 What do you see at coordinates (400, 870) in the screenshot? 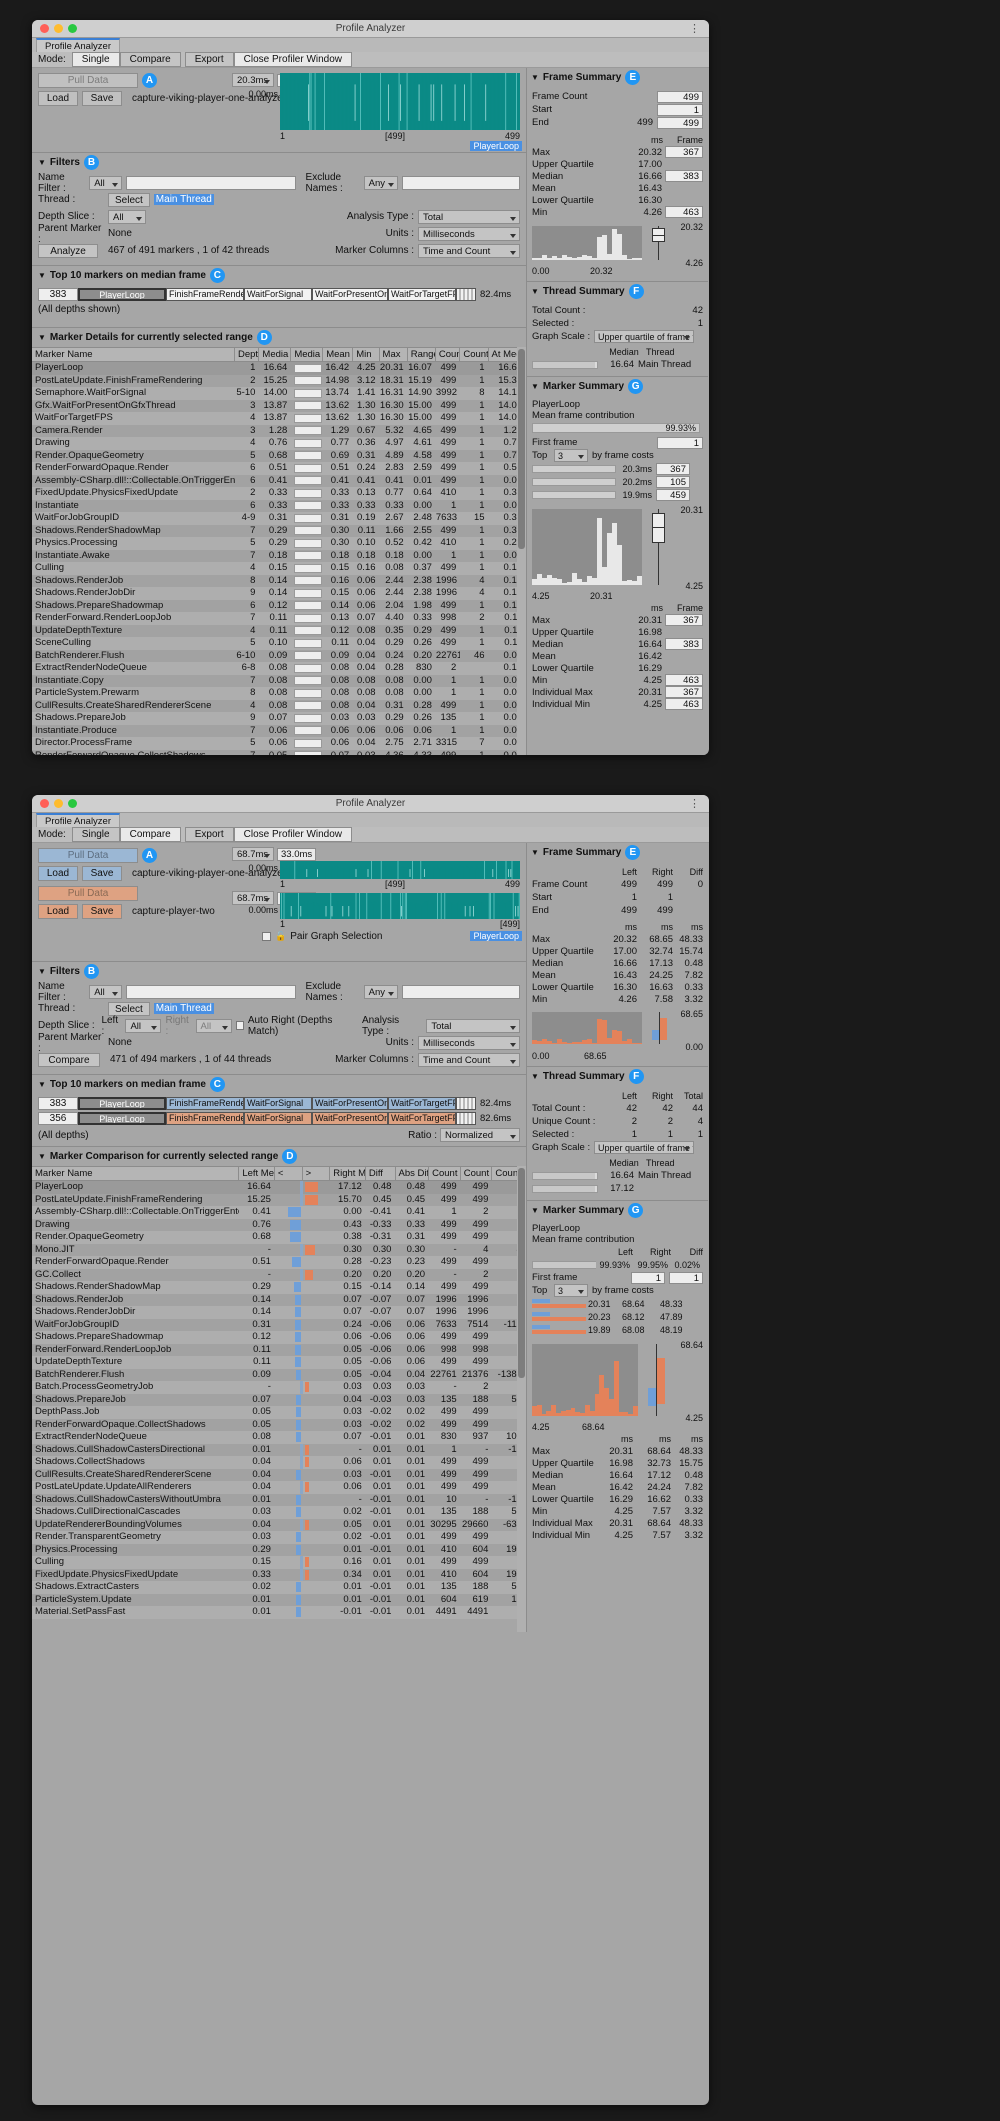
I see `frame-time-graph-a` at bounding box center [400, 870].